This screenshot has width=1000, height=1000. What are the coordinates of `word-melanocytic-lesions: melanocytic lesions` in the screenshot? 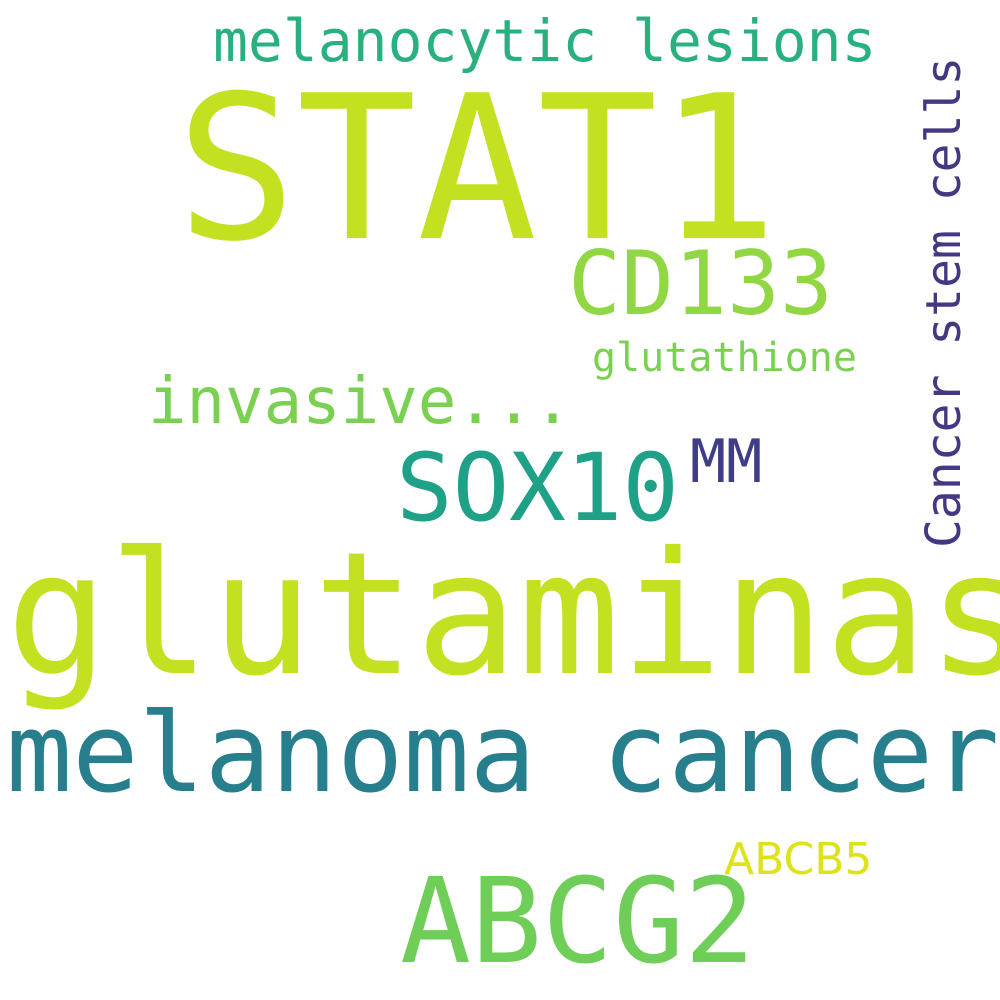 It's located at (545, 41).